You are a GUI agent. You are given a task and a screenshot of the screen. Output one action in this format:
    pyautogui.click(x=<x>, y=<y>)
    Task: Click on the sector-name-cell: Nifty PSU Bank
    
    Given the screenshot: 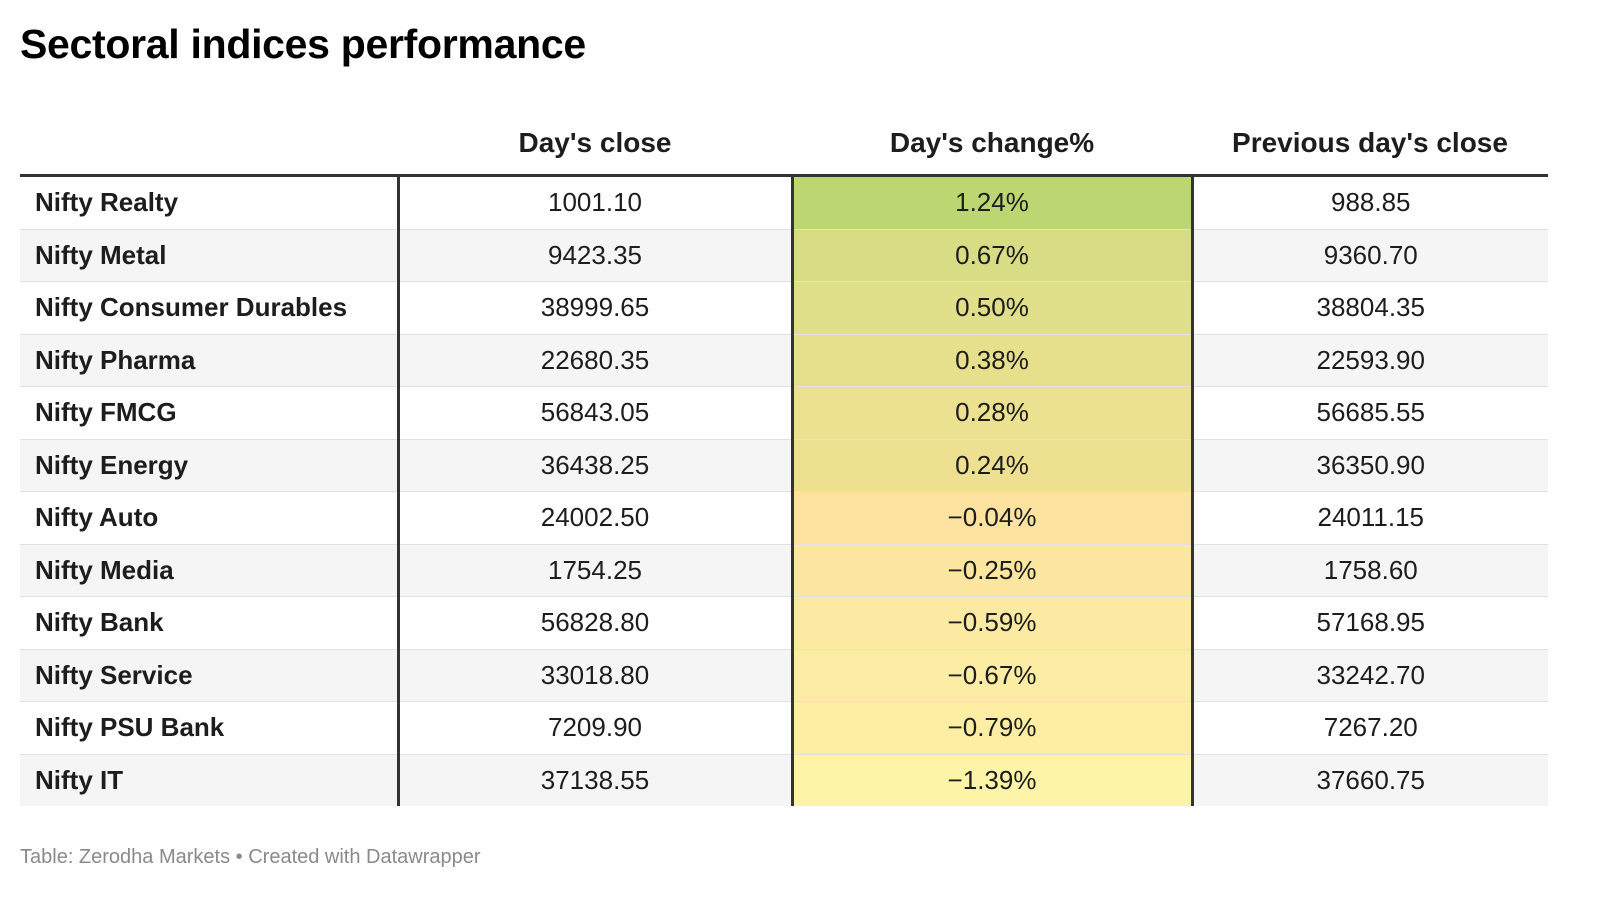 What is the action you would take?
    pyautogui.click(x=210, y=728)
    